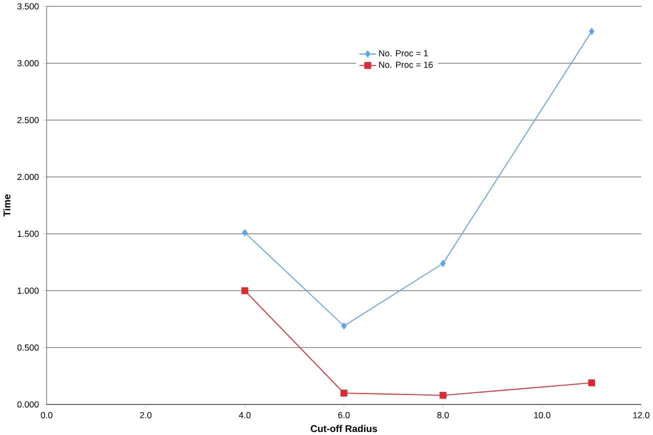 Image resolution: width=653 pixels, height=435 pixels. Describe the element at coordinates (28, 233) in the screenshot. I see `y-tick-label: 1.500` at that location.